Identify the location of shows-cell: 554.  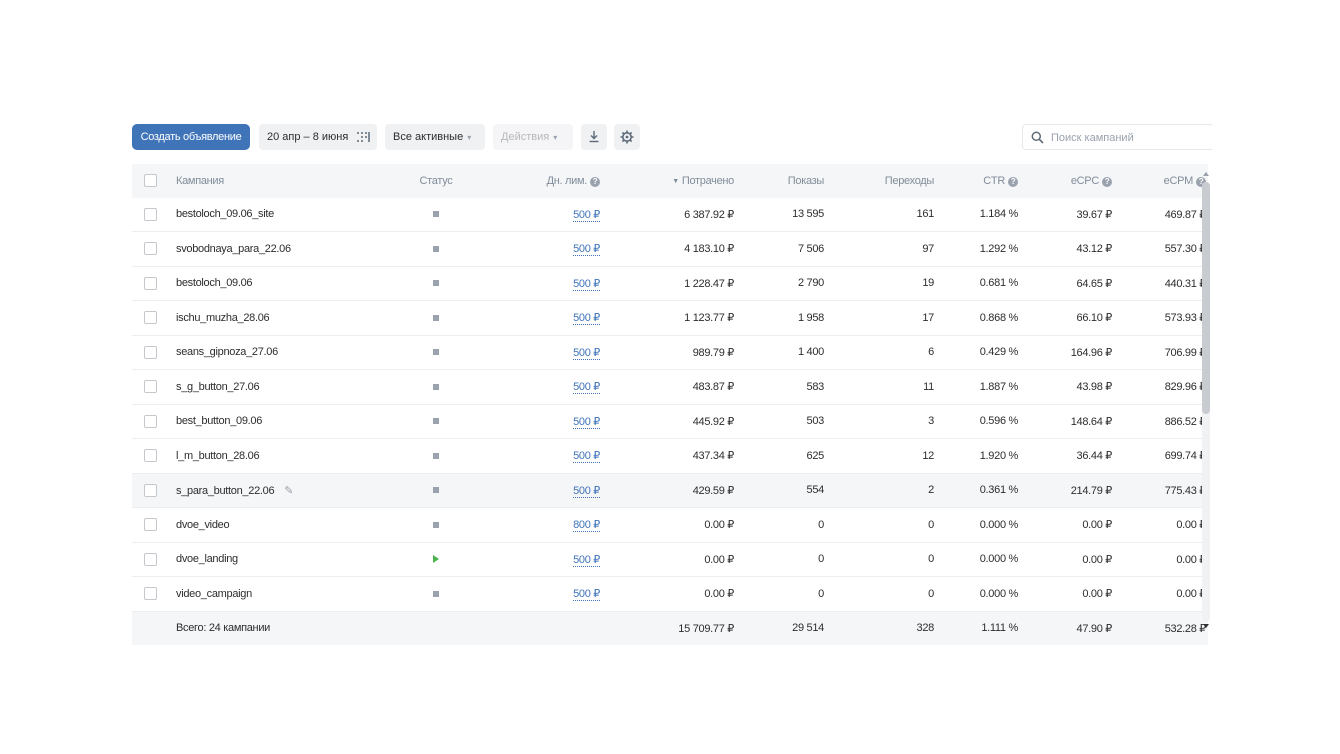
(815, 490).